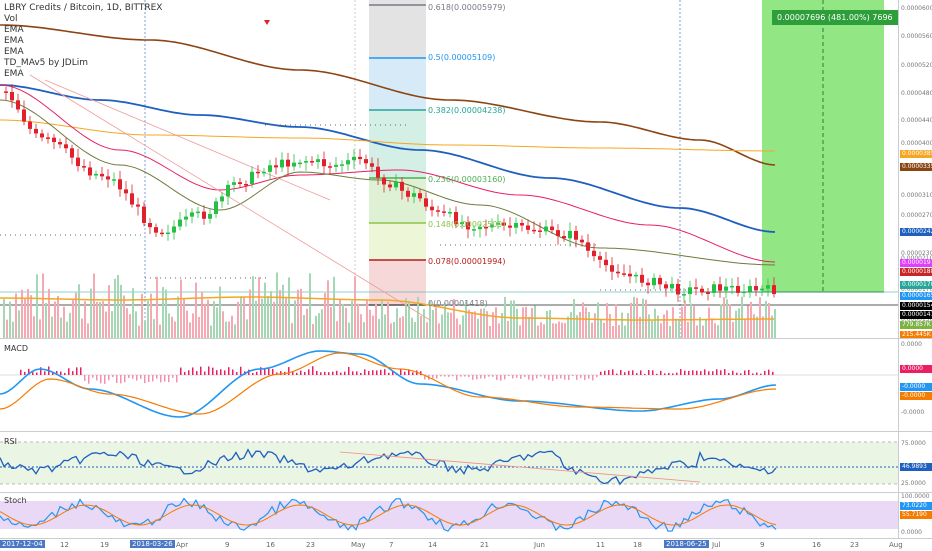 The image size is (932, 551). Describe the element at coordinates (387, 308) in the screenshot. I see `volume-ma-line` at that location.